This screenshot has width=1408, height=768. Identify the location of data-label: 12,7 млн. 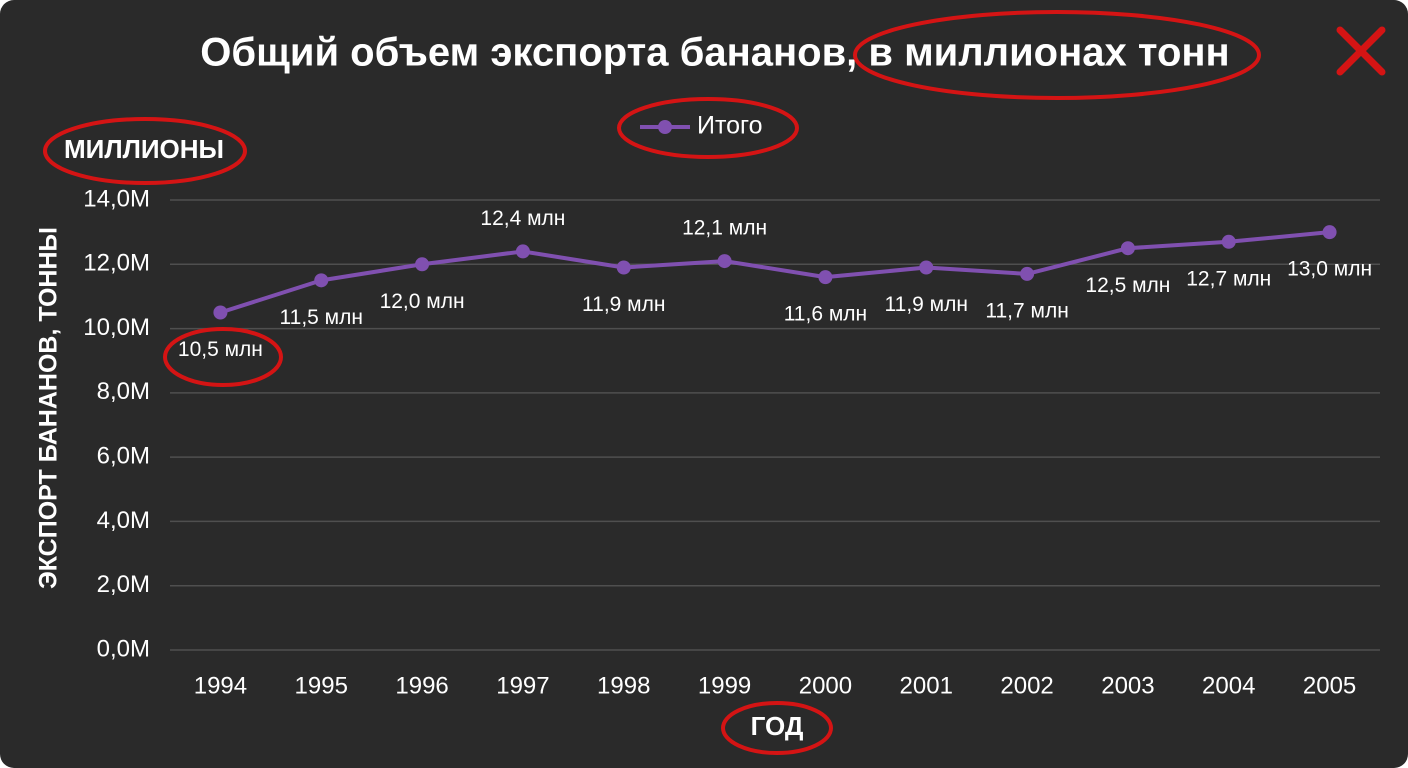
(1228, 278).